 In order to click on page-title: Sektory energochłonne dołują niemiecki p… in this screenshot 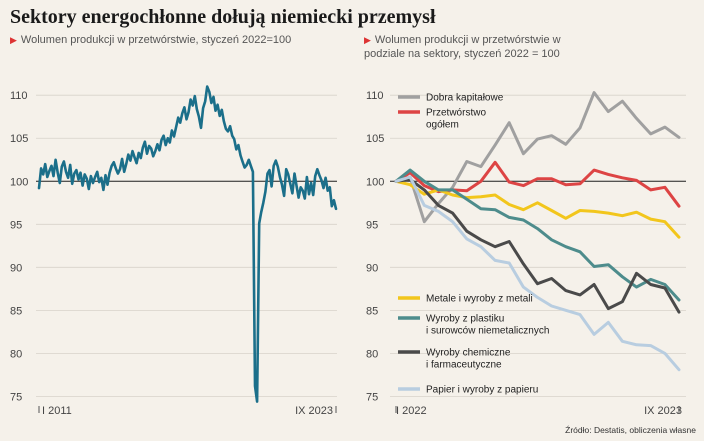, I will do `click(223, 17)`.